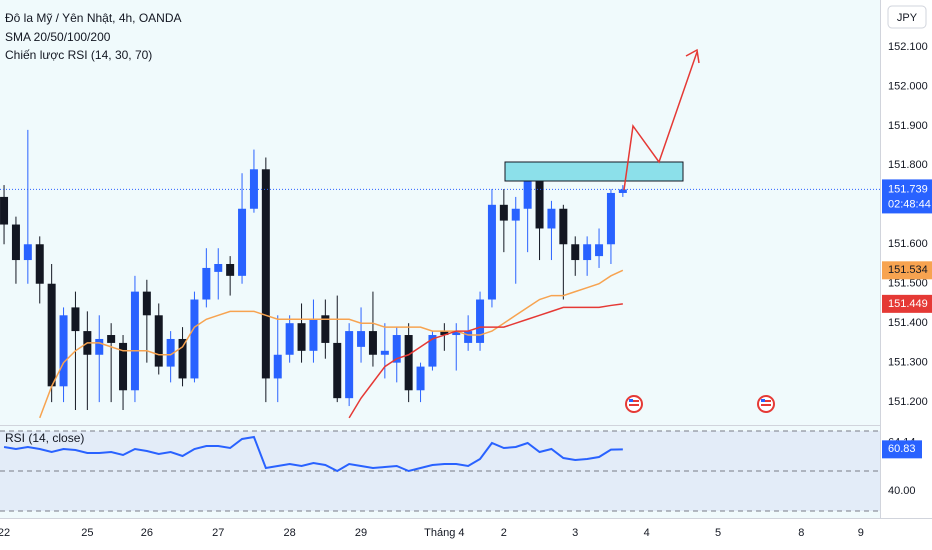 The image size is (932, 550). What do you see at coordinates (908, 86) in the screenshot?
I see `y-tick-label: 152.000` at bounding box center [908, 86].